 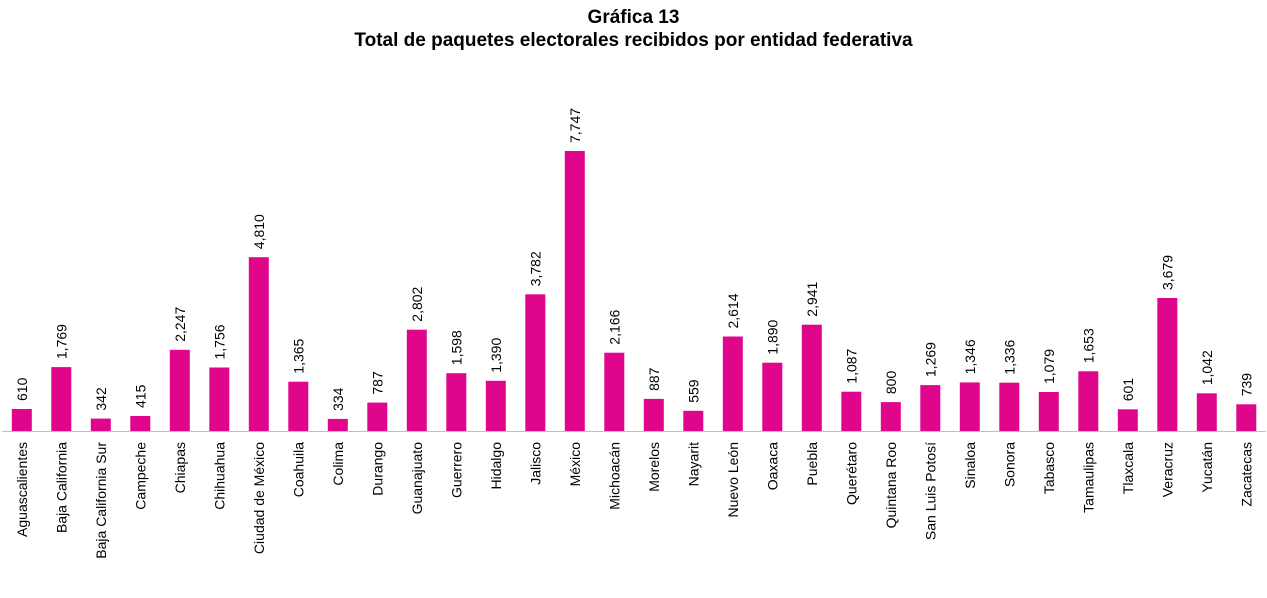 I want to click on x-tick-label: Durango, so click(x=377, y=469).